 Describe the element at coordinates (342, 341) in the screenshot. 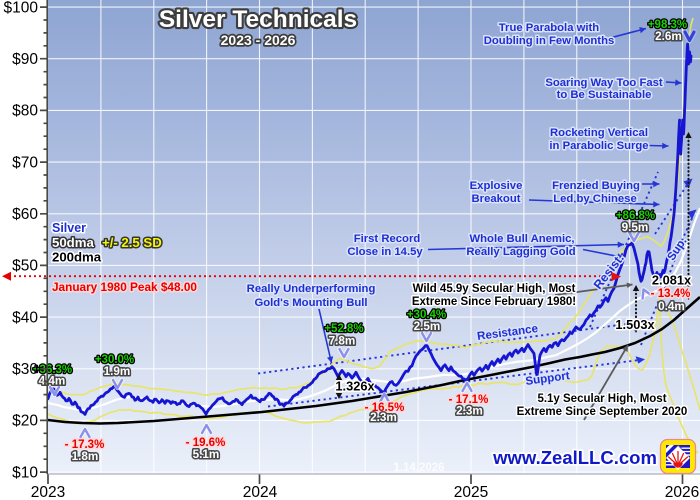

I see `svg-text: 7.8m` at that location.